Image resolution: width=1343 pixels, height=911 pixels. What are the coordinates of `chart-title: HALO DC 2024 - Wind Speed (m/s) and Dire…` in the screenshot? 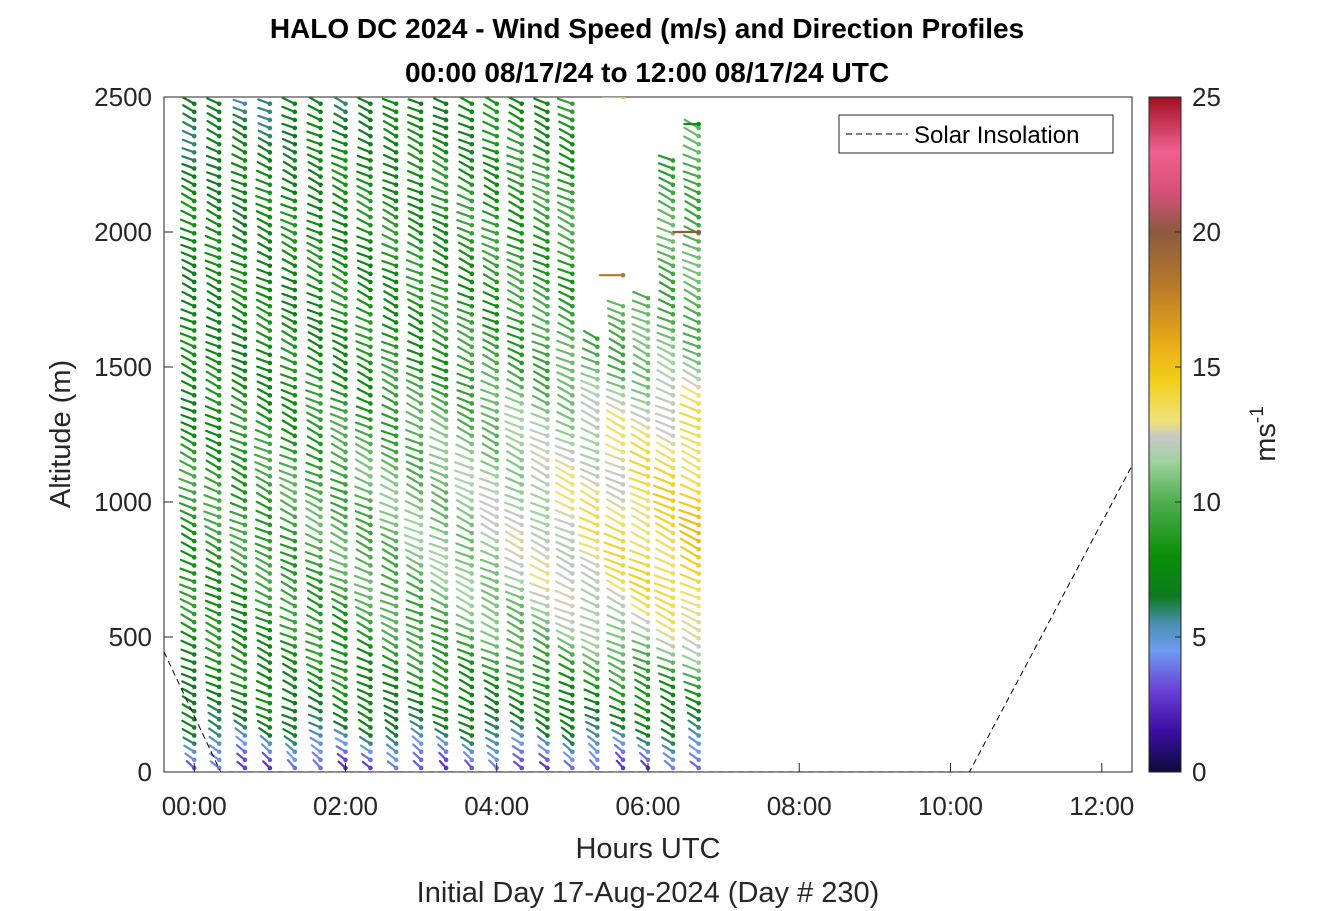 It's located at (647, 28).